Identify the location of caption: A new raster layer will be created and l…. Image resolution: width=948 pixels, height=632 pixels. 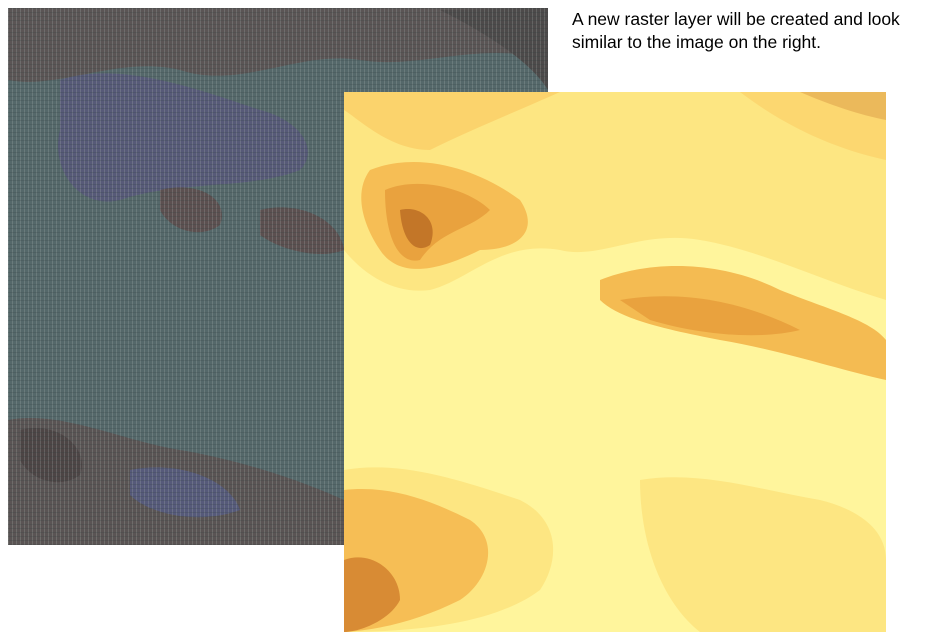
(736, 30).